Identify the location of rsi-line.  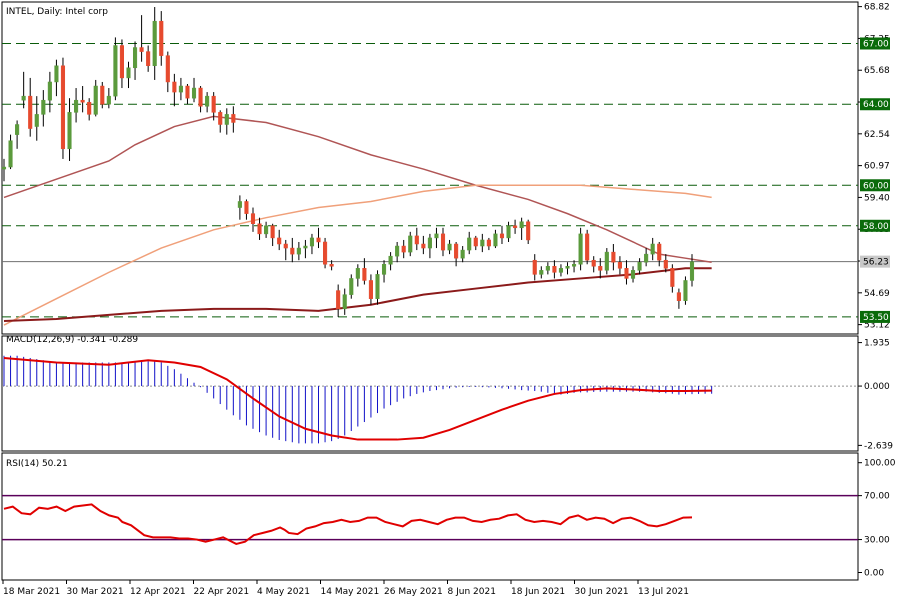
(348, 524).